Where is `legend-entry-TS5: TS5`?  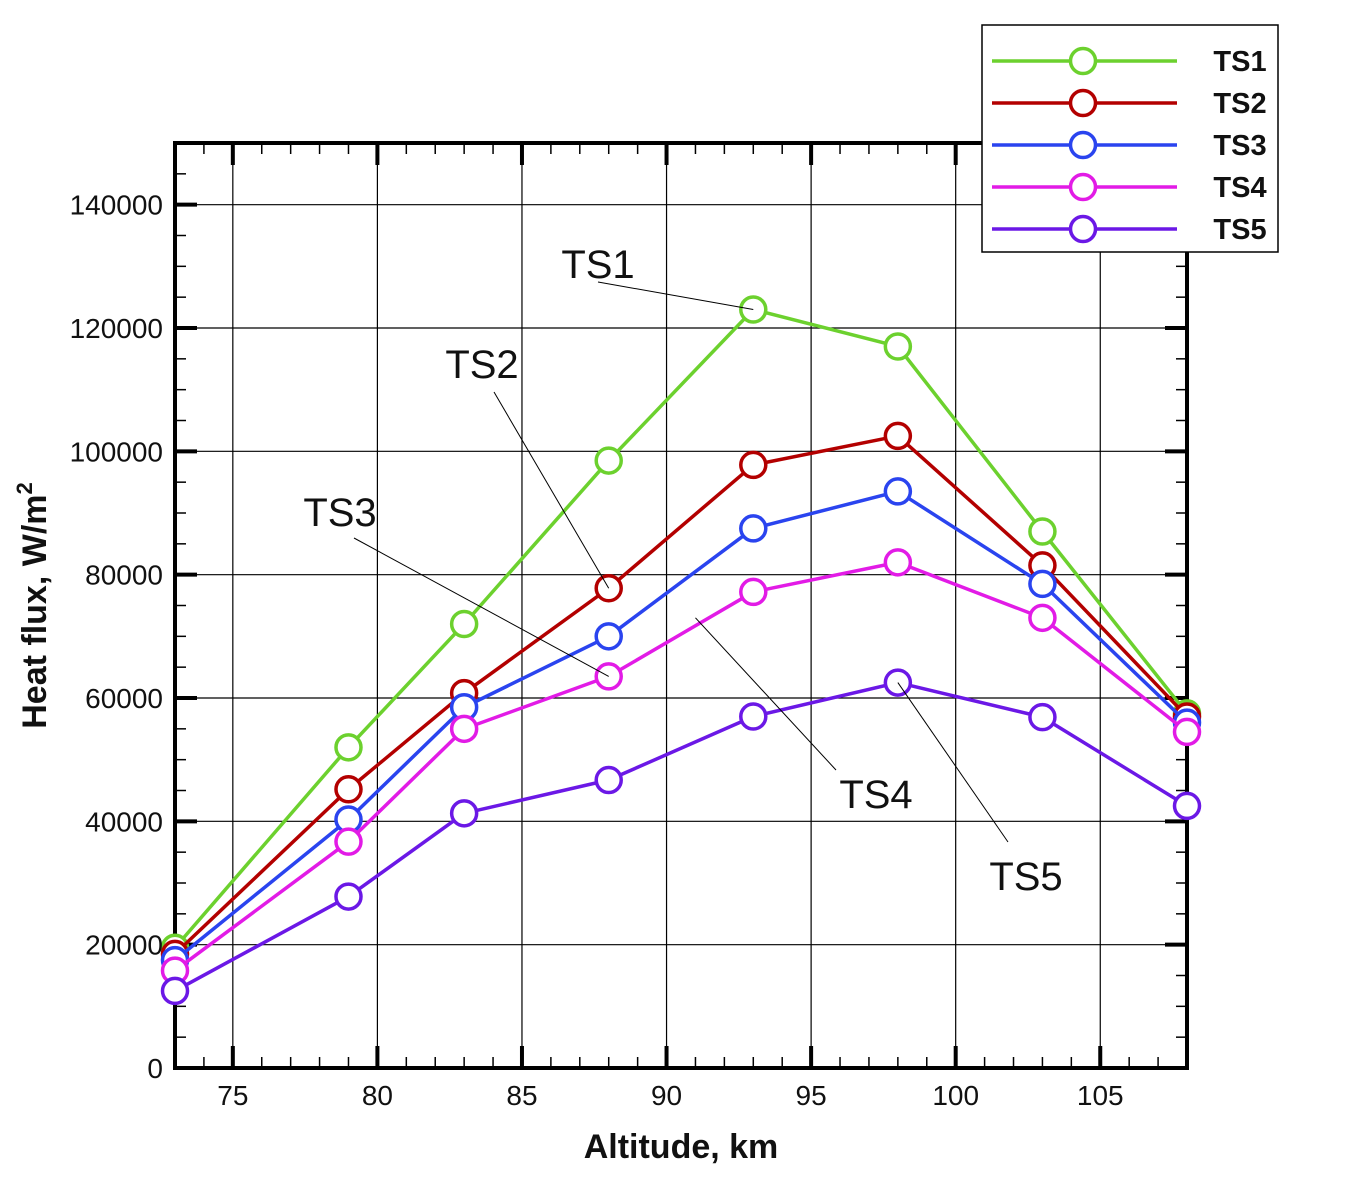 legend-entry-TS5: TS5 is located at coordinates (1129, 230).